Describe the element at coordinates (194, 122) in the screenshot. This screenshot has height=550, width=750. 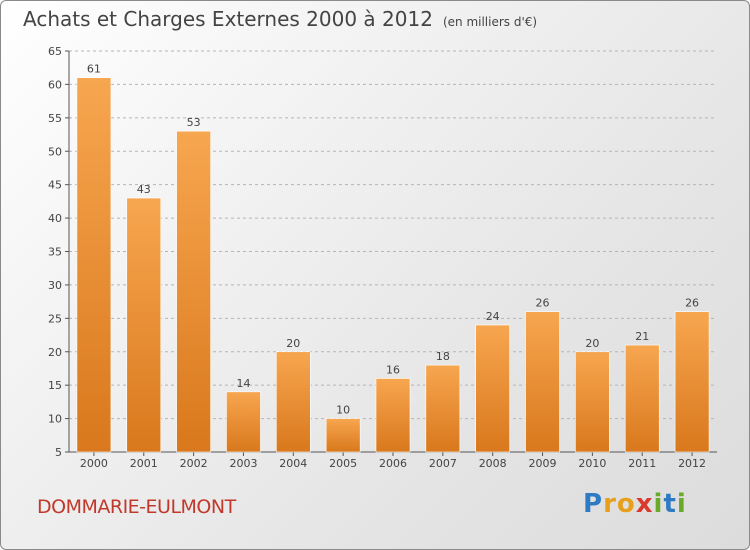
I see `value-label-2002: 53` at that location.